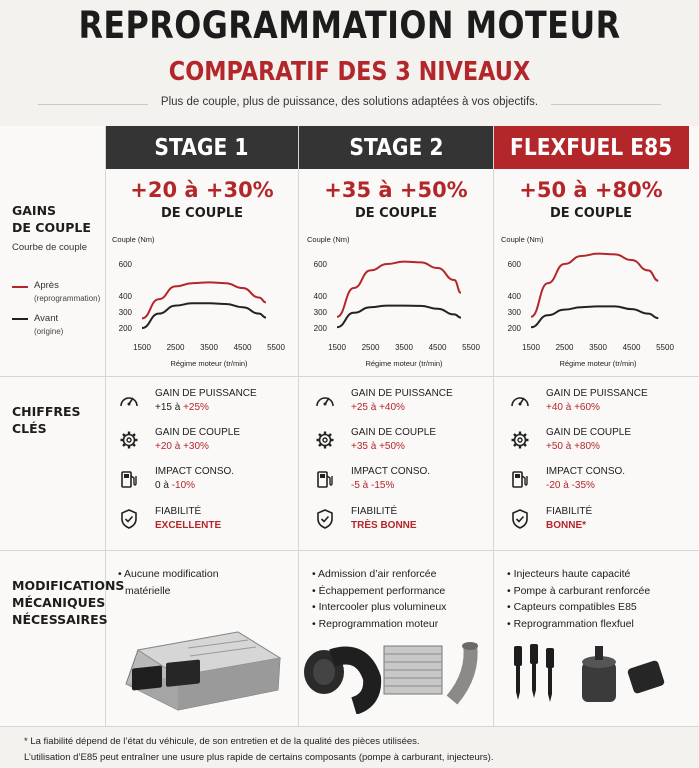 This screenshot has width=699, height=768. What do you see at coordinates (49, 247) in the screenshot?
I see `curve-label: Courbe de couple` at bounding box center [49, 247].